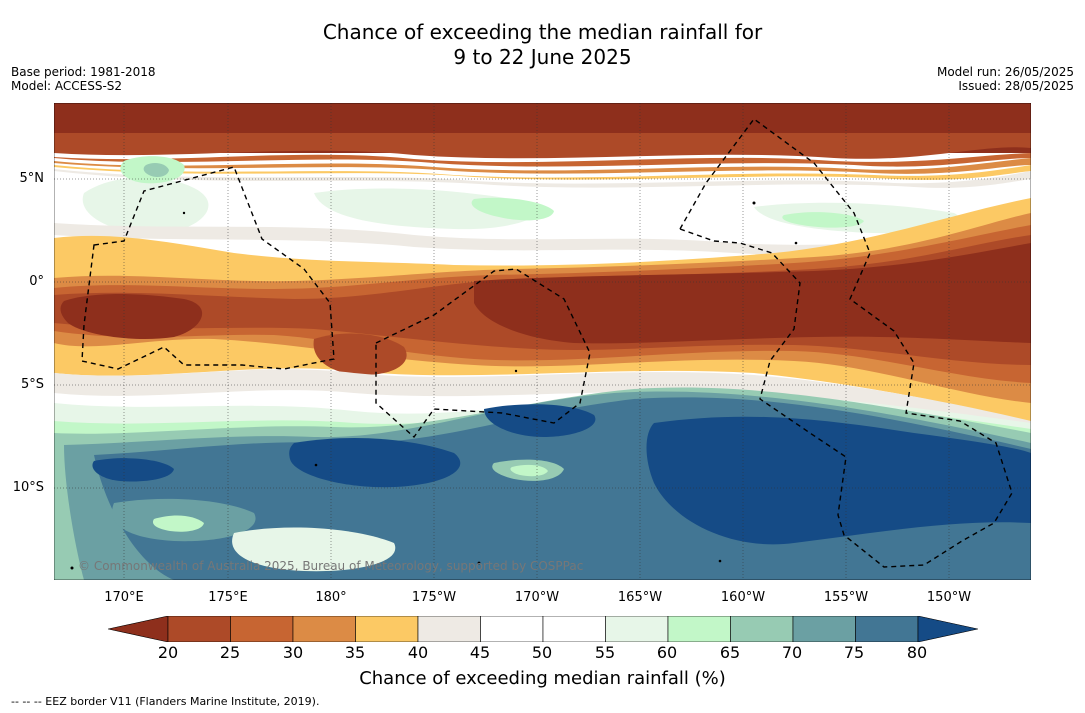  What do you see at coordinates (823, 220) in the screenshot?
I see `green-patch-east-inner` at bounding box center [823, 220].